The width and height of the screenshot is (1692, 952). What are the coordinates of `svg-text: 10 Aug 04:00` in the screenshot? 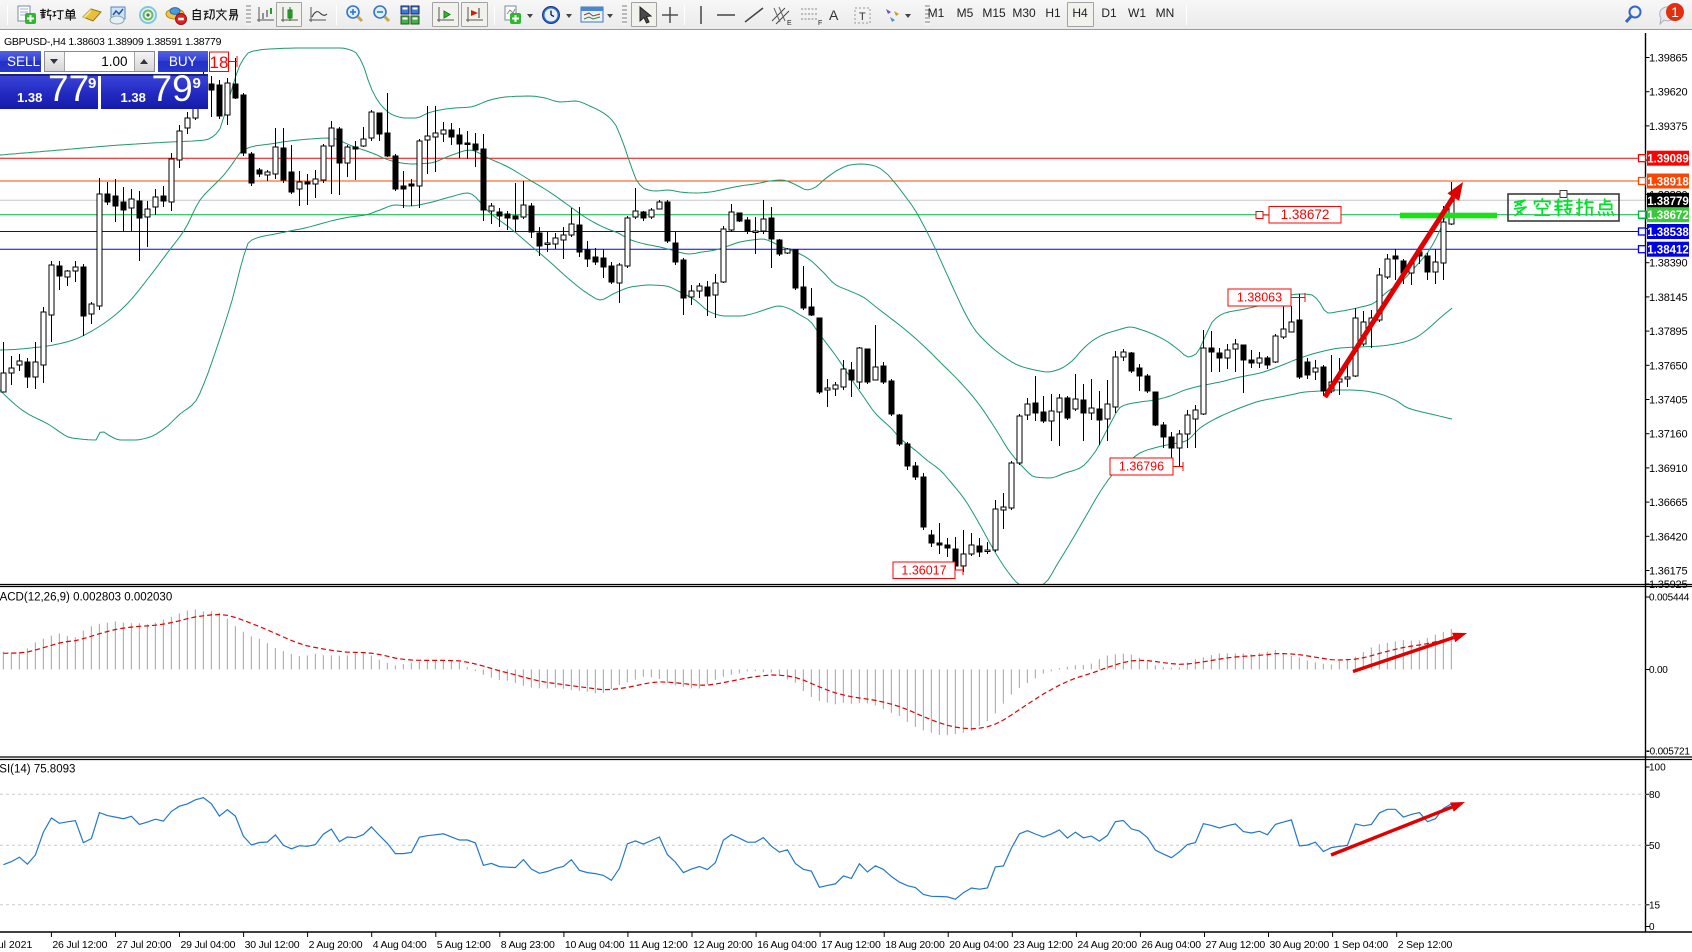 It's located at (595, 945).